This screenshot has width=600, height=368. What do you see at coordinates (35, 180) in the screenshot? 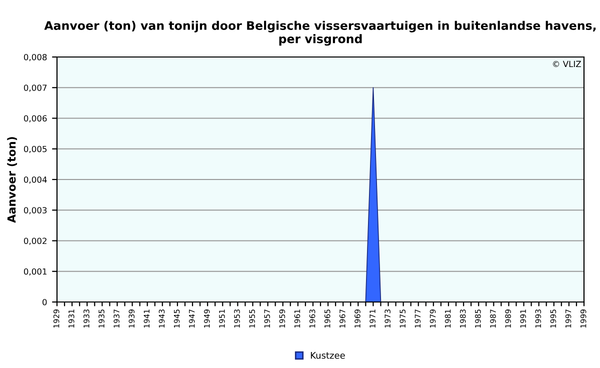
I see `y-tick-label: 0,004` at bounding box center [35, 180].